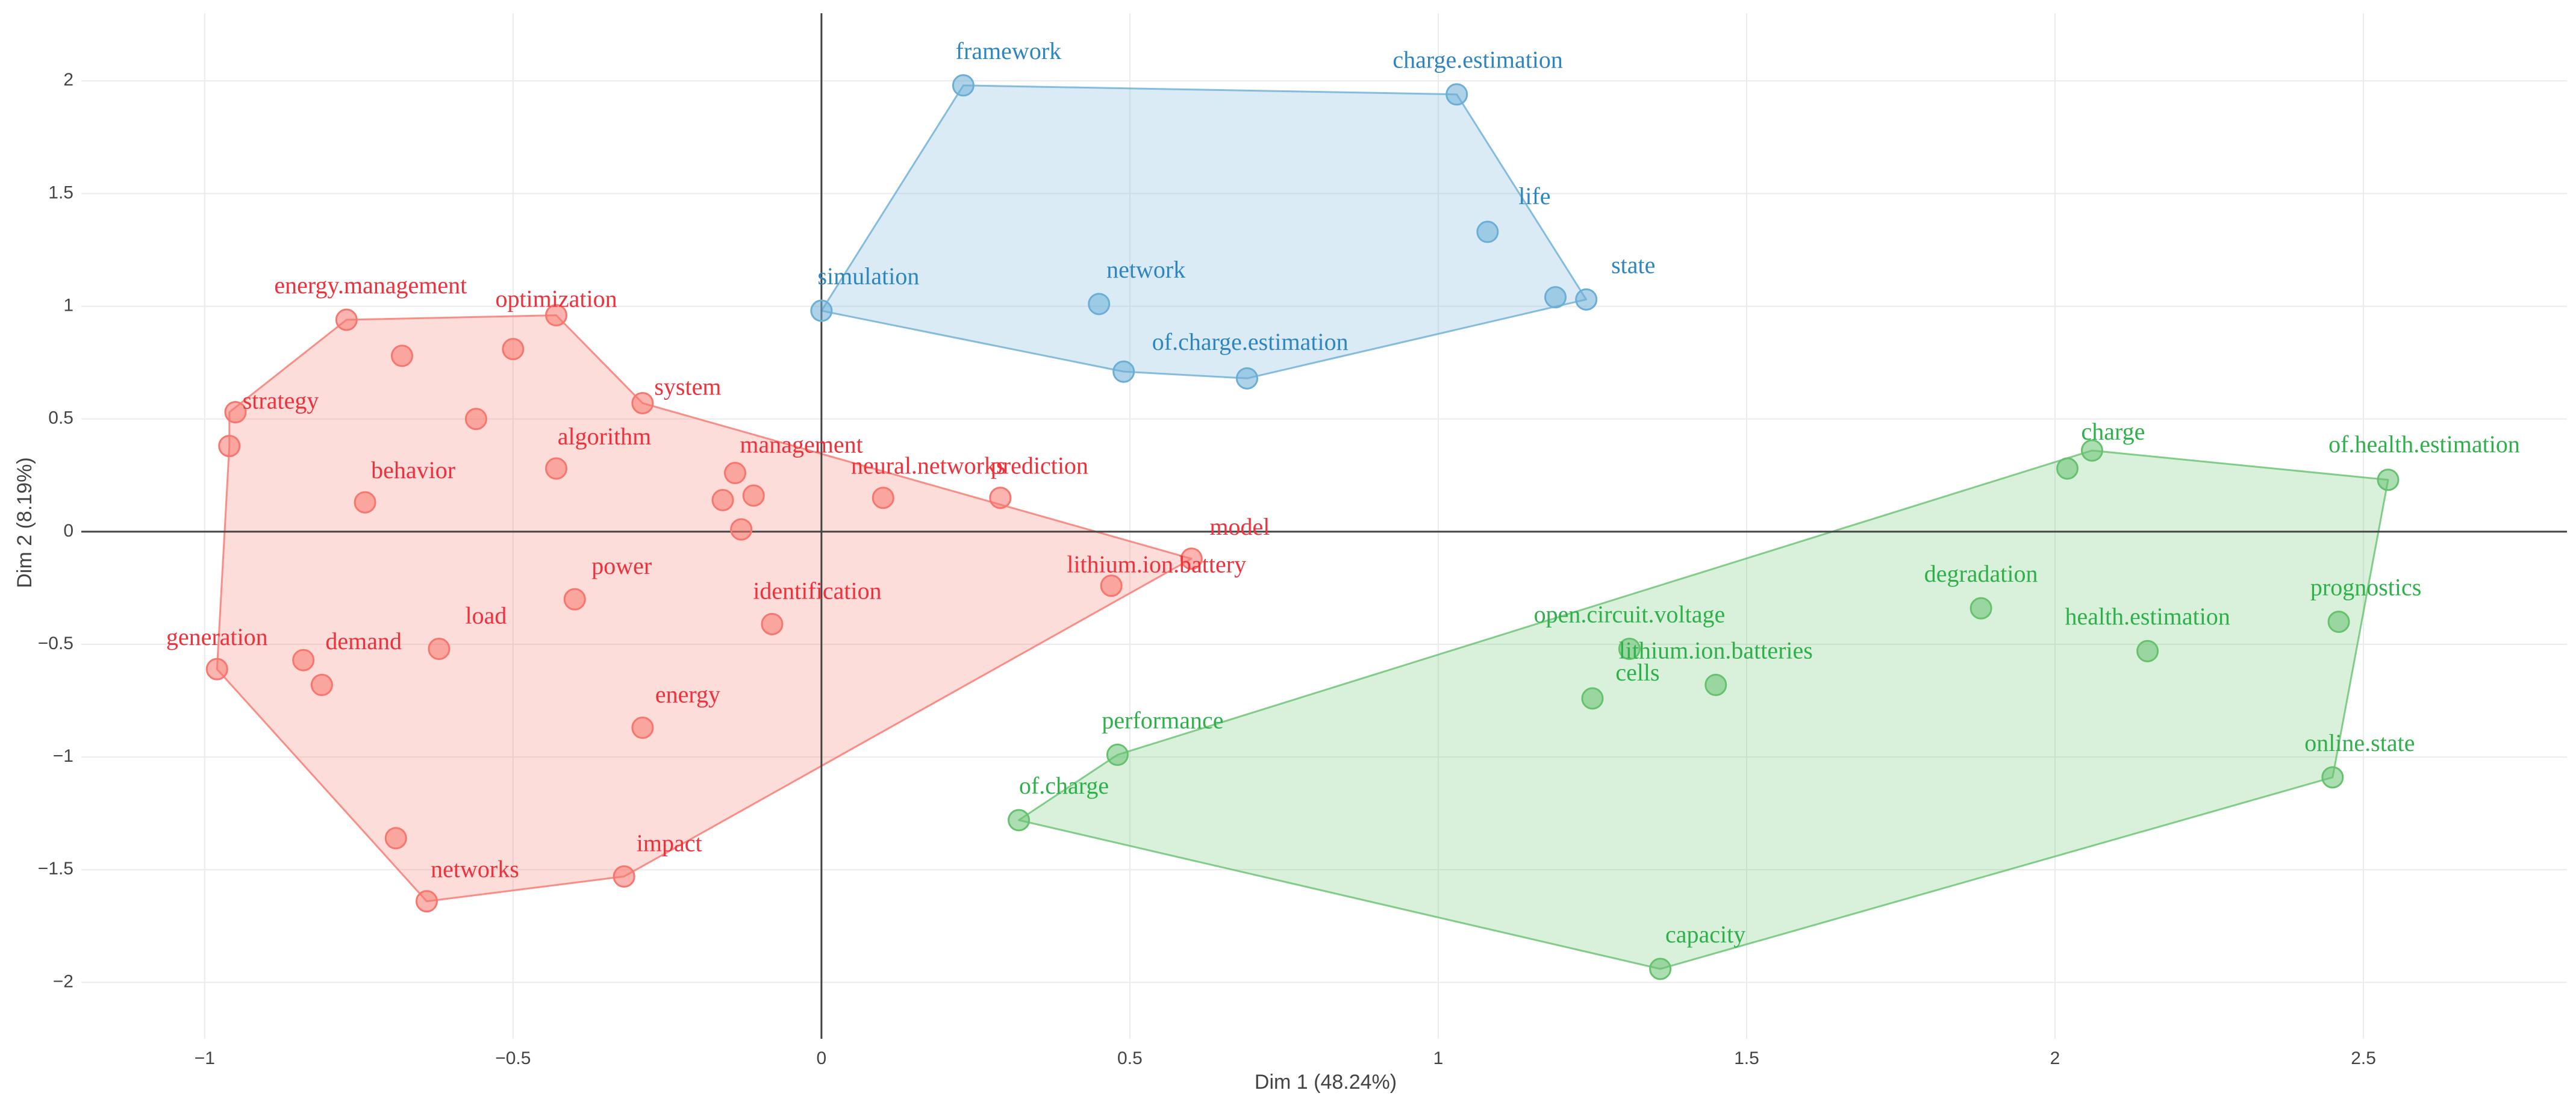 The height and width of the screenshot is (1102, 2576). What do you see at coordinates (1326, 1082) in the screenshot?
I see `x-axis-title: Dim 1 (48.24%)` at bounding box center [1326, 1082].